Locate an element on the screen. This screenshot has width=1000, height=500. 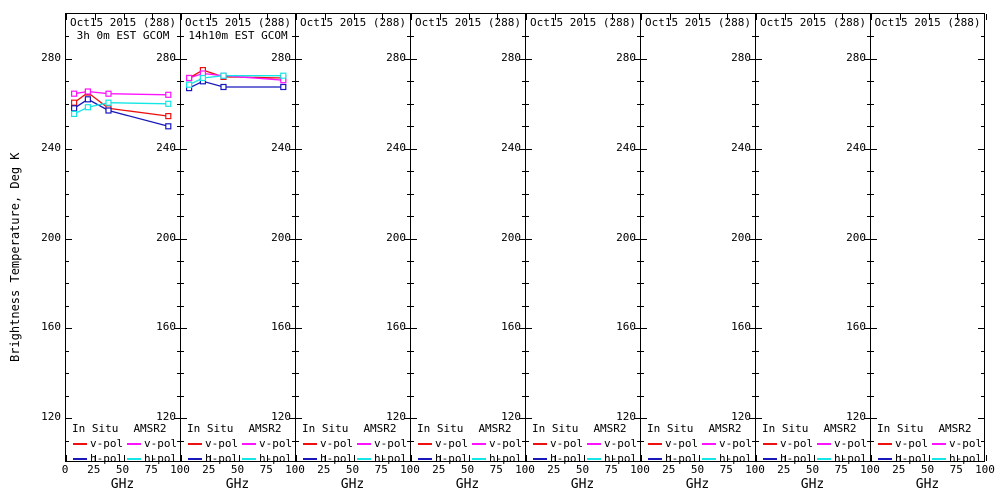
panel-subtitle: 14h10m EST GCOM is located at coordinates (238, 35).